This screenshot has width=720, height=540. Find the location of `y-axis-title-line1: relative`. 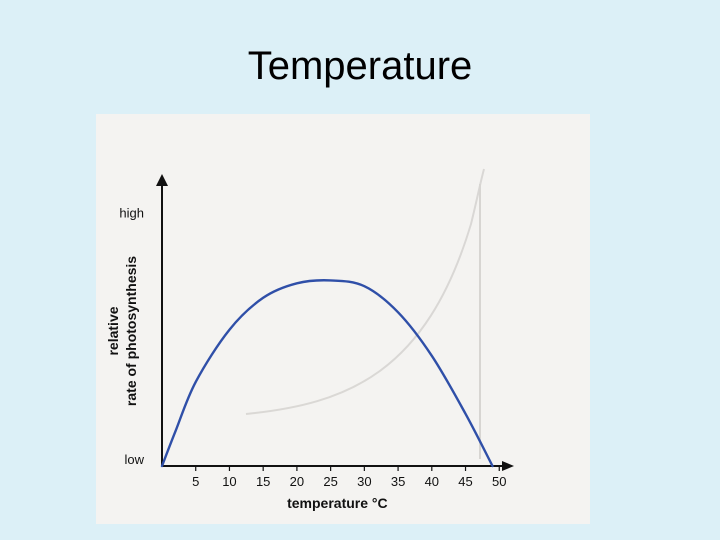

y-axis-title-line1: relative is located at coordinates (113, 330).